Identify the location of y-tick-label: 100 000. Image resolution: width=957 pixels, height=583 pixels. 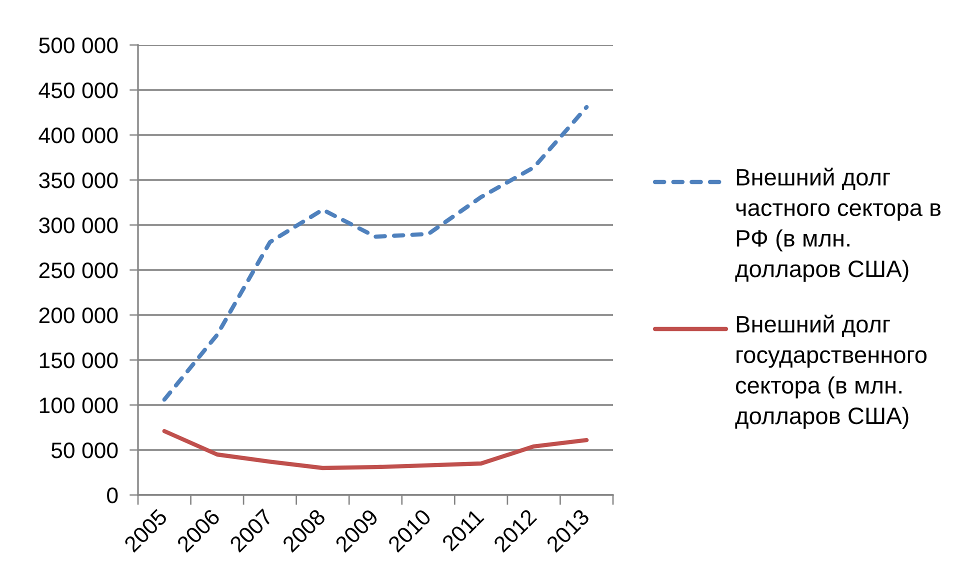
(79, 406).